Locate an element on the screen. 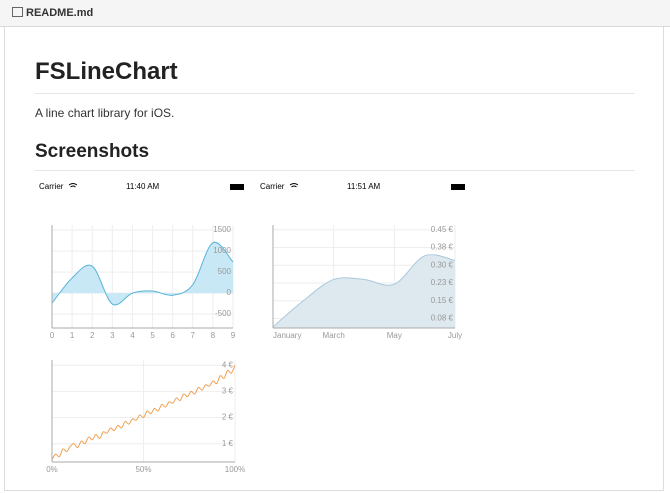 The width and height of the screenshot is (670, 493). y-tick-label: 0.38 € is located at coordinates (442, 247).